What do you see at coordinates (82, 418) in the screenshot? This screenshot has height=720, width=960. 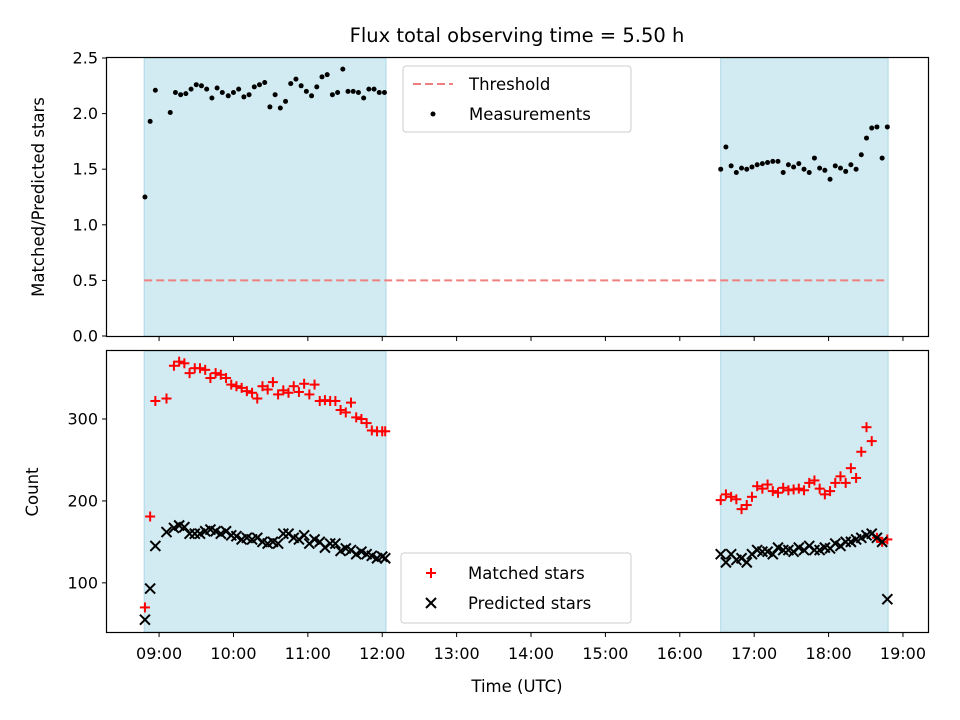 I see `bottom-y-tick-label: 300` at bounding box center [82, 418].